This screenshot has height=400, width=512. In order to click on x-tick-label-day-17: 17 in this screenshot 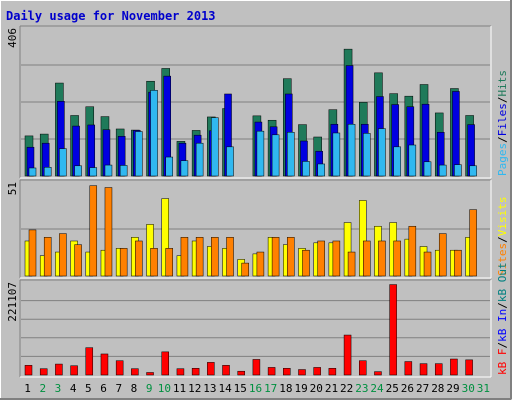, I will do `click(270, 388)`.